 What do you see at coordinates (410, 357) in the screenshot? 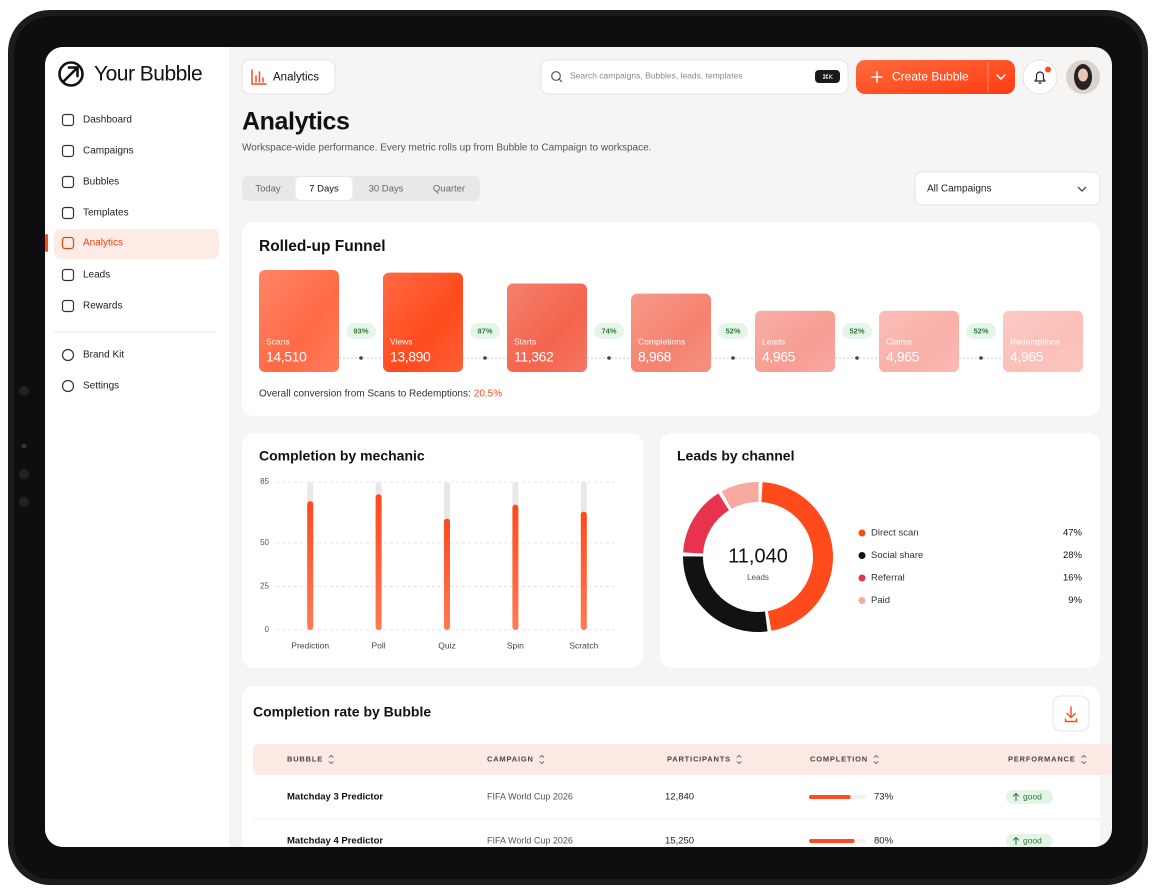
I see `funnel-stage-value: 13,890` at bounding box center [410, 357].